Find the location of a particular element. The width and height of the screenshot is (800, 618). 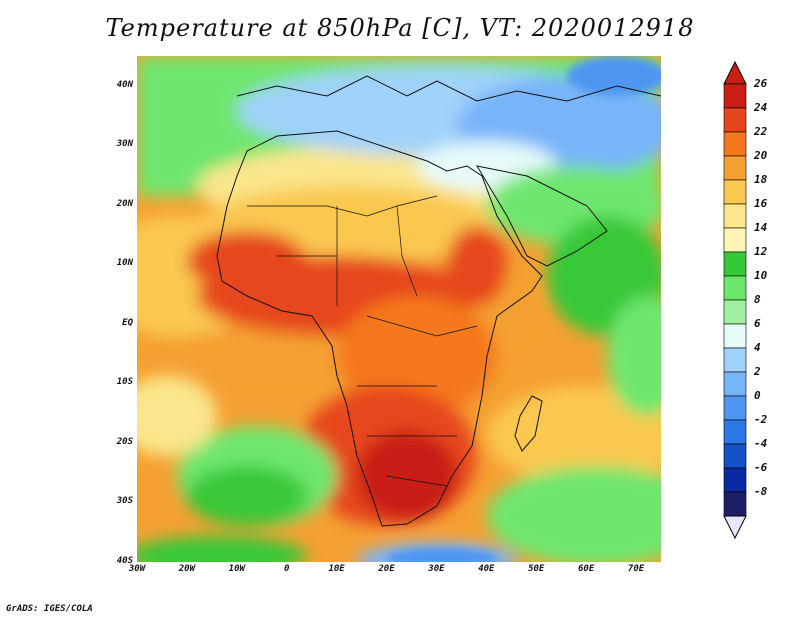

colorbar-tick-label: 10 is located at coordinates (761, 275).